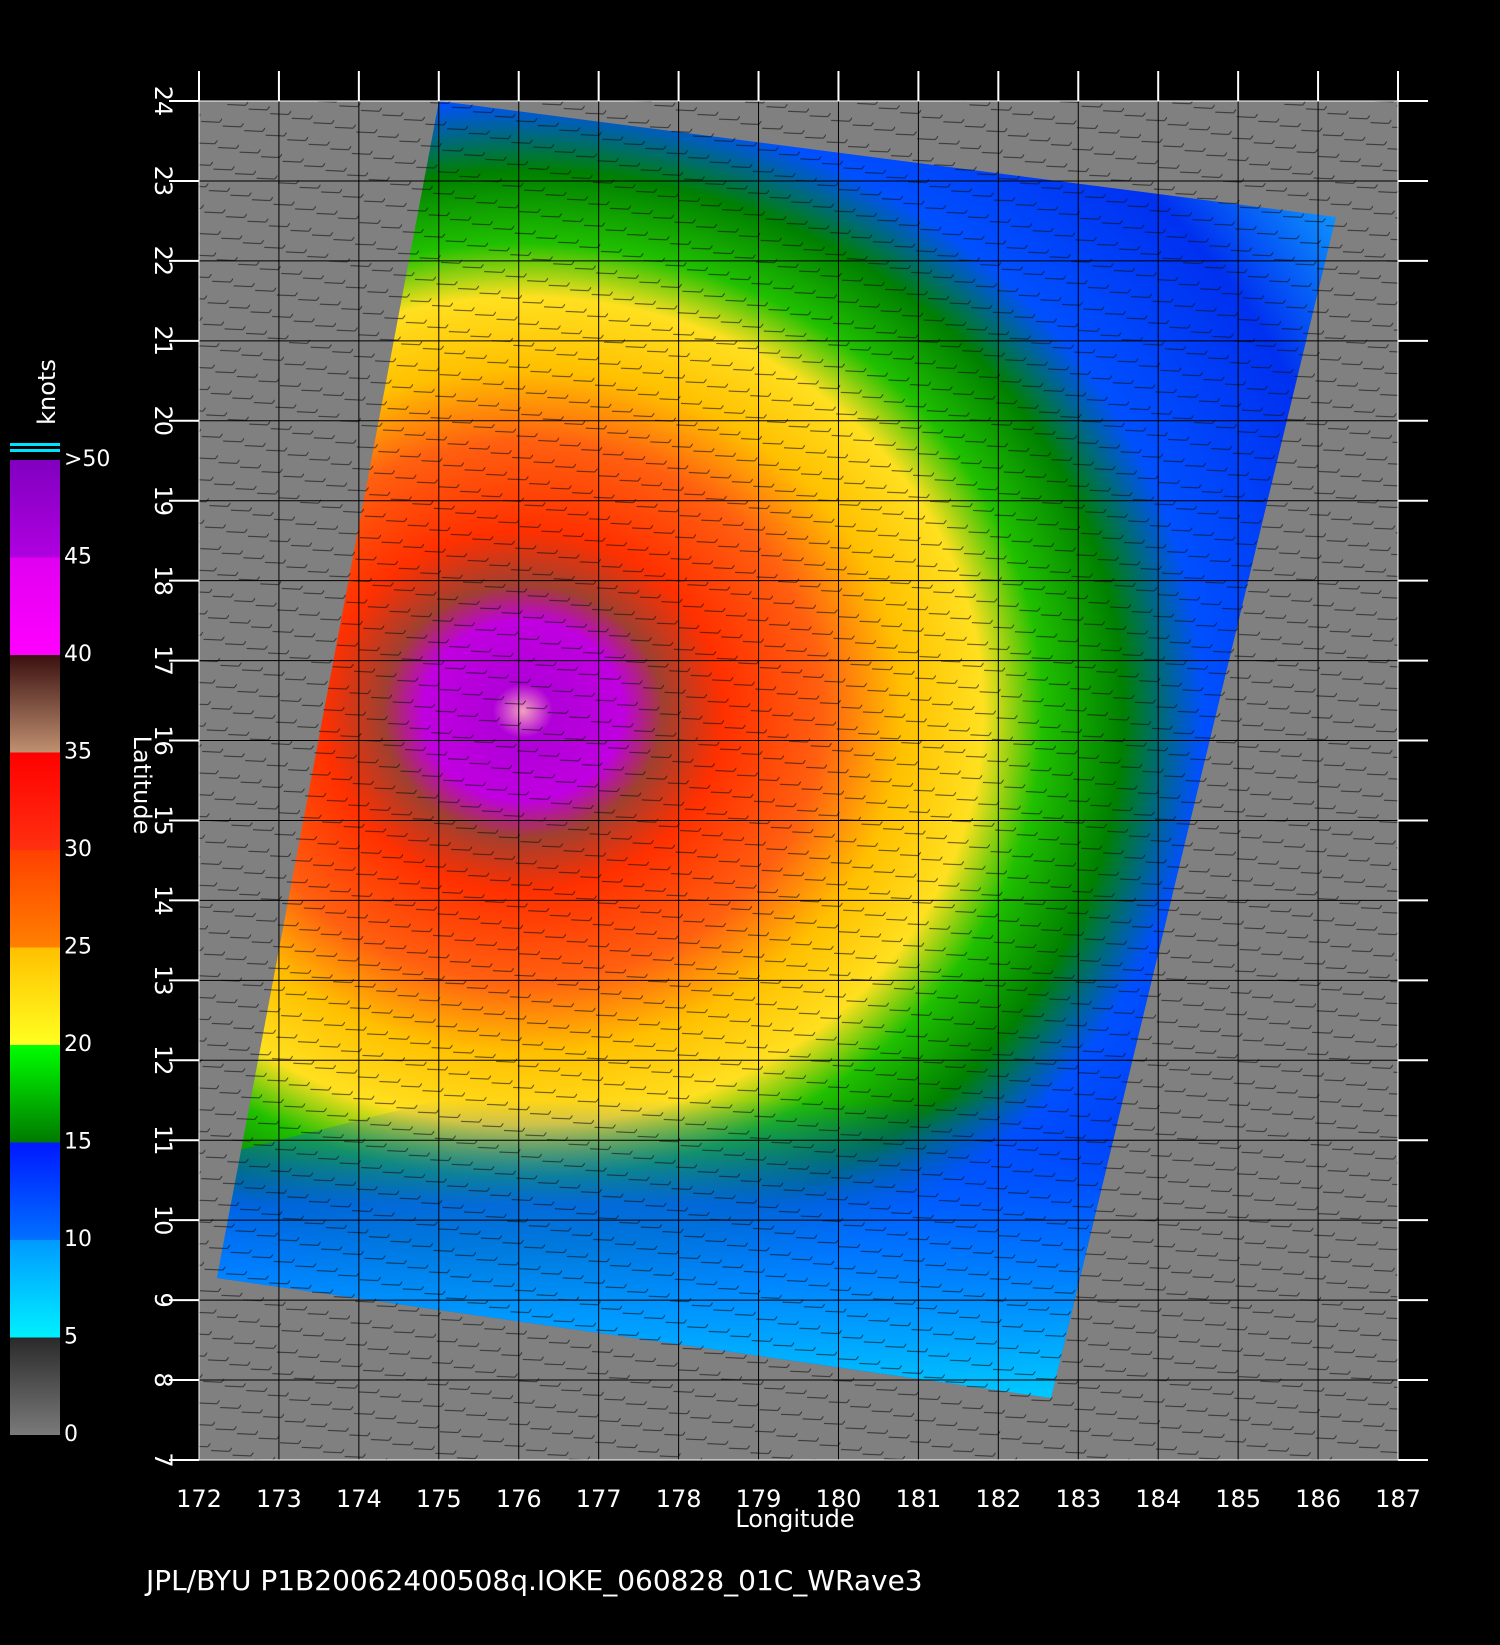 The image size is (1500, 1645). Describe the element at coordinates (163, 1140) in the screenshot. I see `y-tick-label: 11` at that location.